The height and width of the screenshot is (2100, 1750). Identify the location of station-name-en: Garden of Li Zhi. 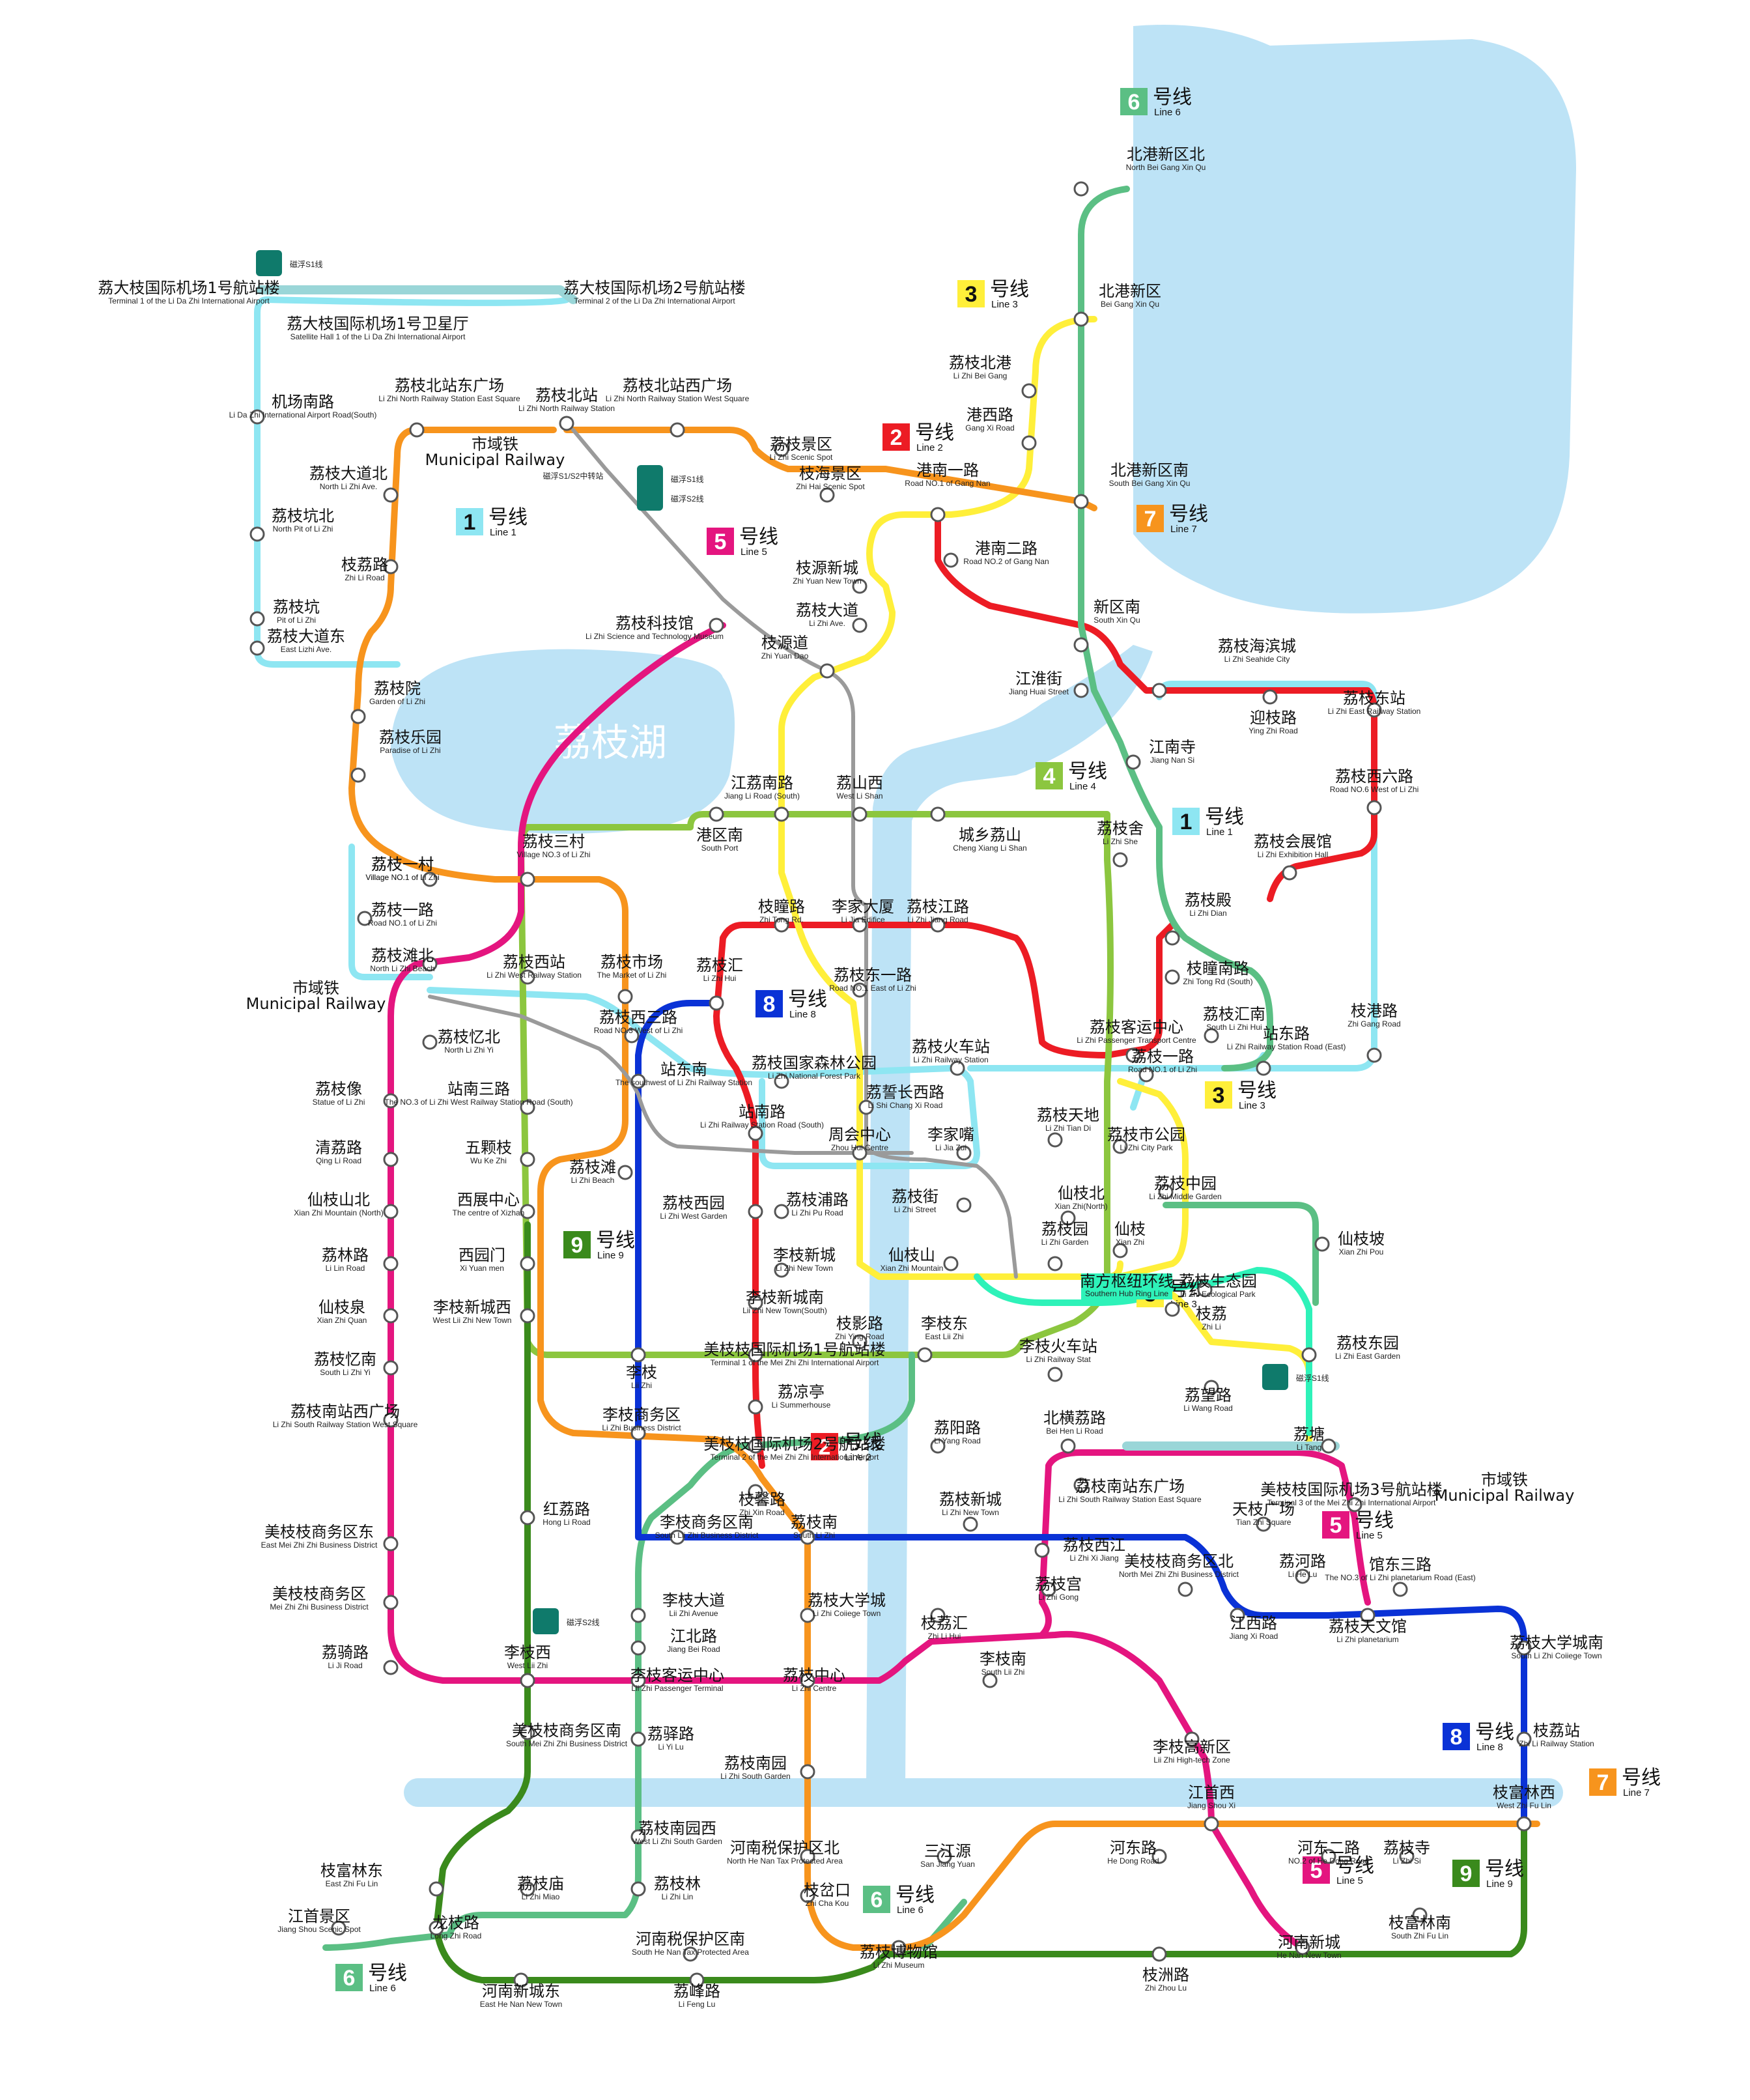
(397, 702).